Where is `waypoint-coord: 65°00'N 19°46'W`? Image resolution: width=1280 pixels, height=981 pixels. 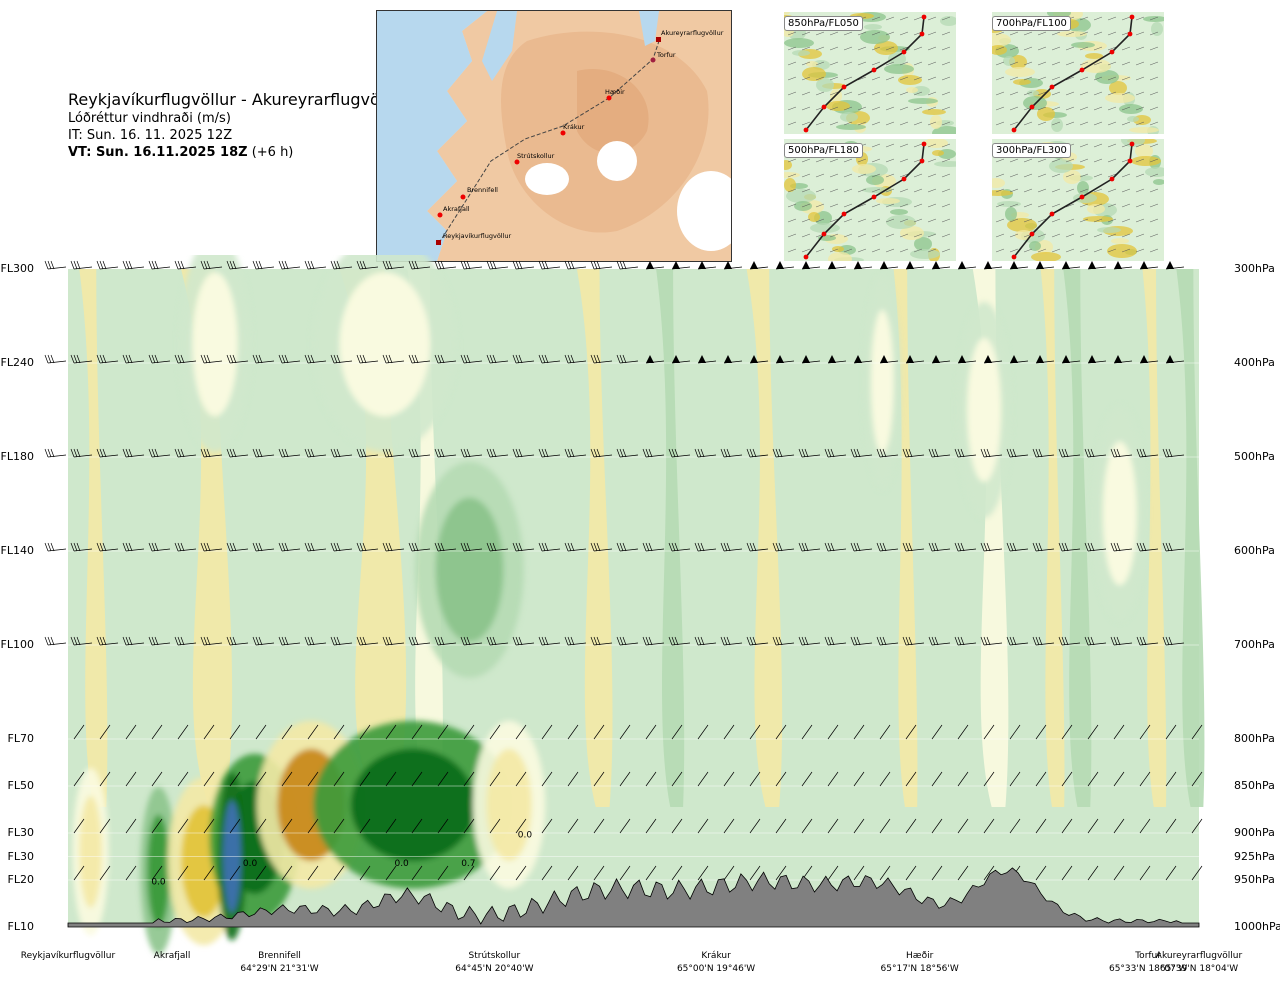 waypoint-coord: 65°00'N 19°46'W is located at coordinates (716, 969).